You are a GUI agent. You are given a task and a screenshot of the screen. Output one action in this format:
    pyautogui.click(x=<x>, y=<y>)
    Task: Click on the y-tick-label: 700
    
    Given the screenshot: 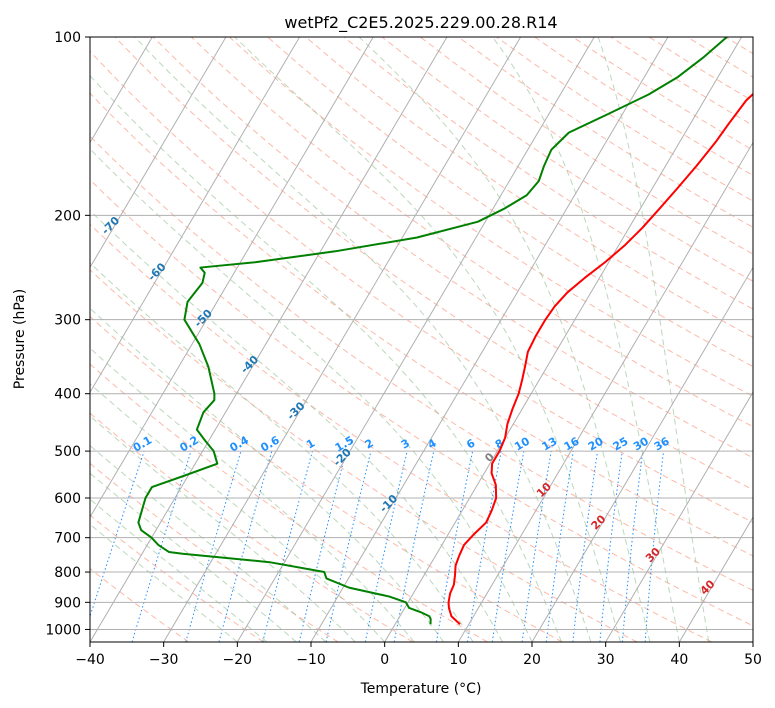 What is the action you would take?
    pyautogui.click(x=67, y=539)
    